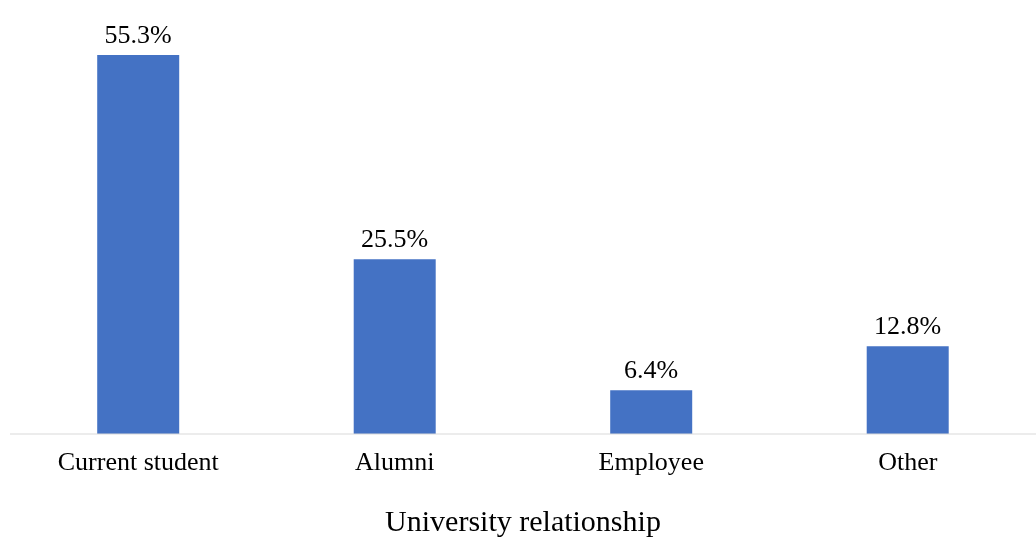 This screenshot has height=539, width=1036. What do you see at coordinates (523, 520) in the screenshot?
I see `x-axis-title: University relationship` at bounding box center [523, 520].